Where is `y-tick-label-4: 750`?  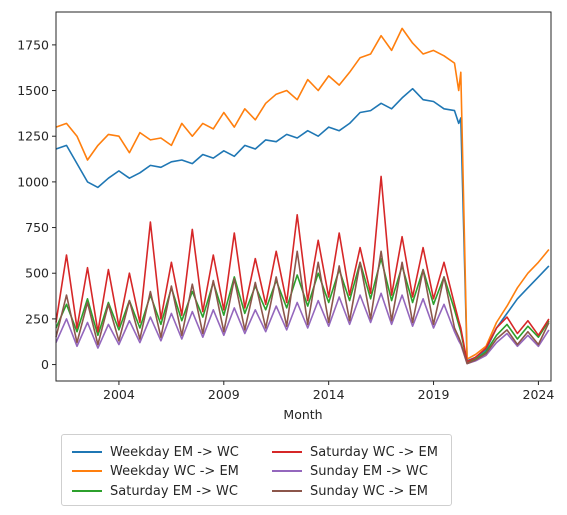 y-tick-label-4: 750 is located at coordinates (37, 227).